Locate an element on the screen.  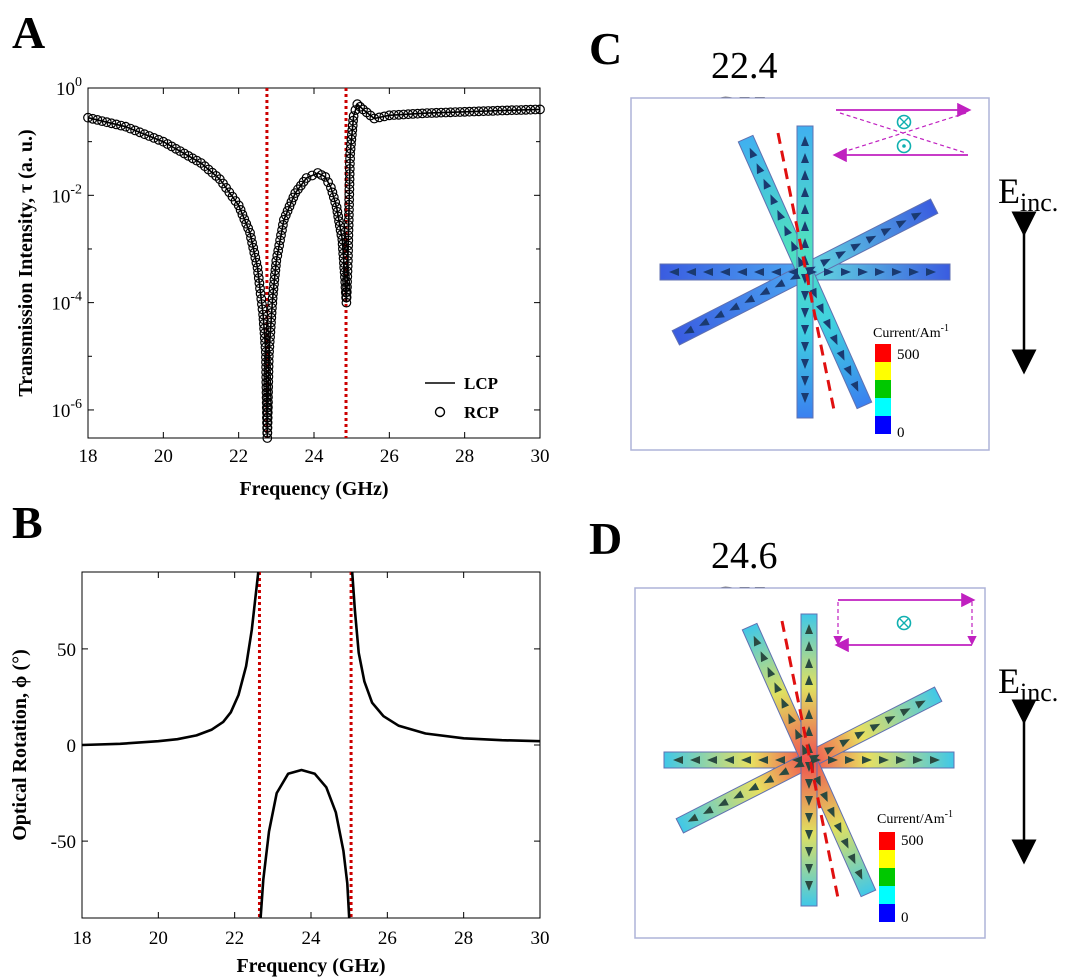
panel-d-current-map: Current/Am-1 500 0 is located at coordinates (835, 763).